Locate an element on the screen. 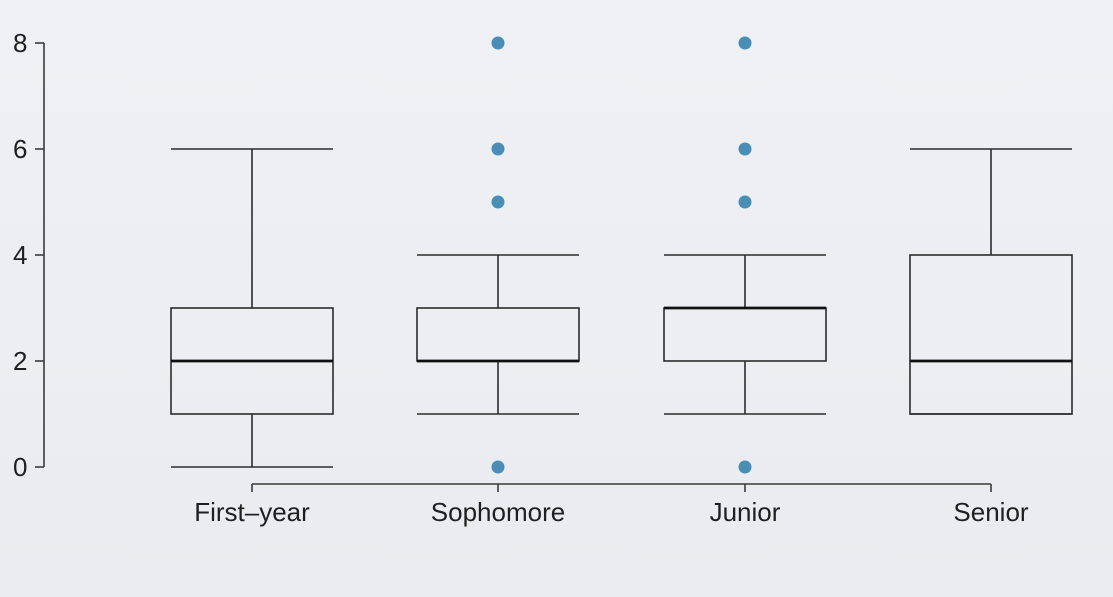  box-sophomore is located at coordinates (498, 255).